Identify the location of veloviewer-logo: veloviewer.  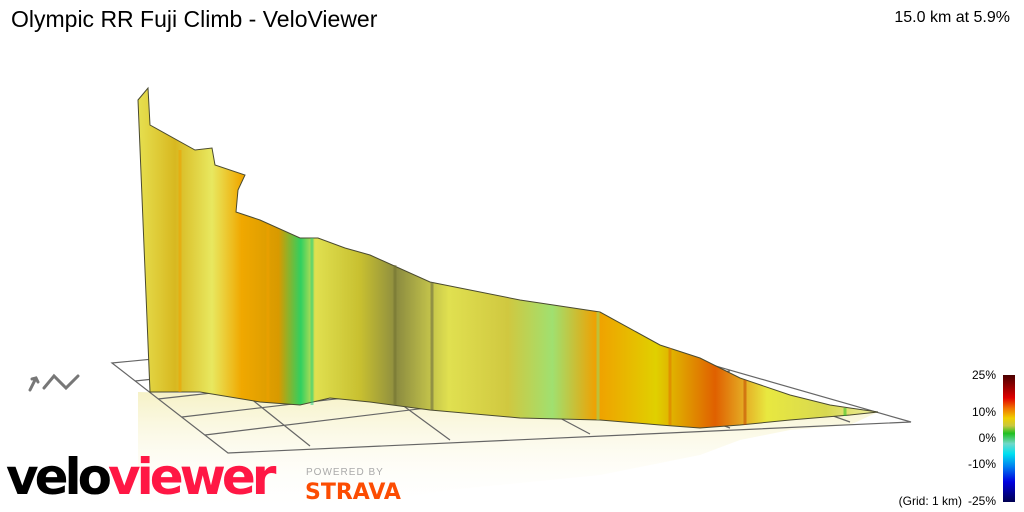
(141, 477).